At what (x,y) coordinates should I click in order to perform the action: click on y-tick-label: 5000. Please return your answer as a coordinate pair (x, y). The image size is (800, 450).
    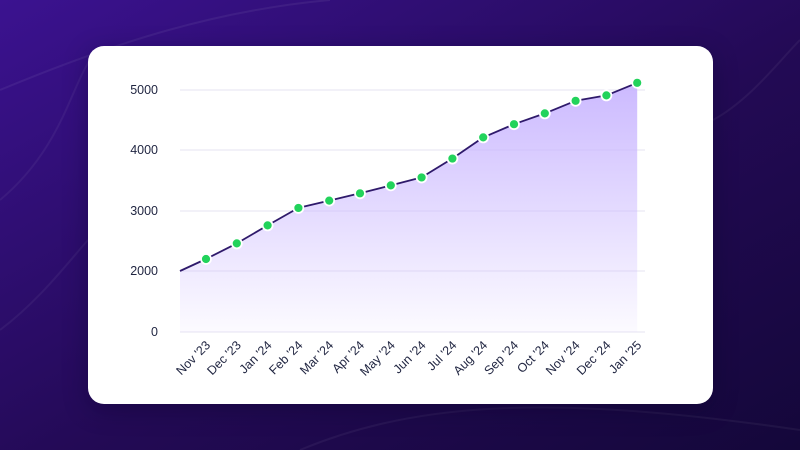
    Looking at the image, I should click on (144, 90).